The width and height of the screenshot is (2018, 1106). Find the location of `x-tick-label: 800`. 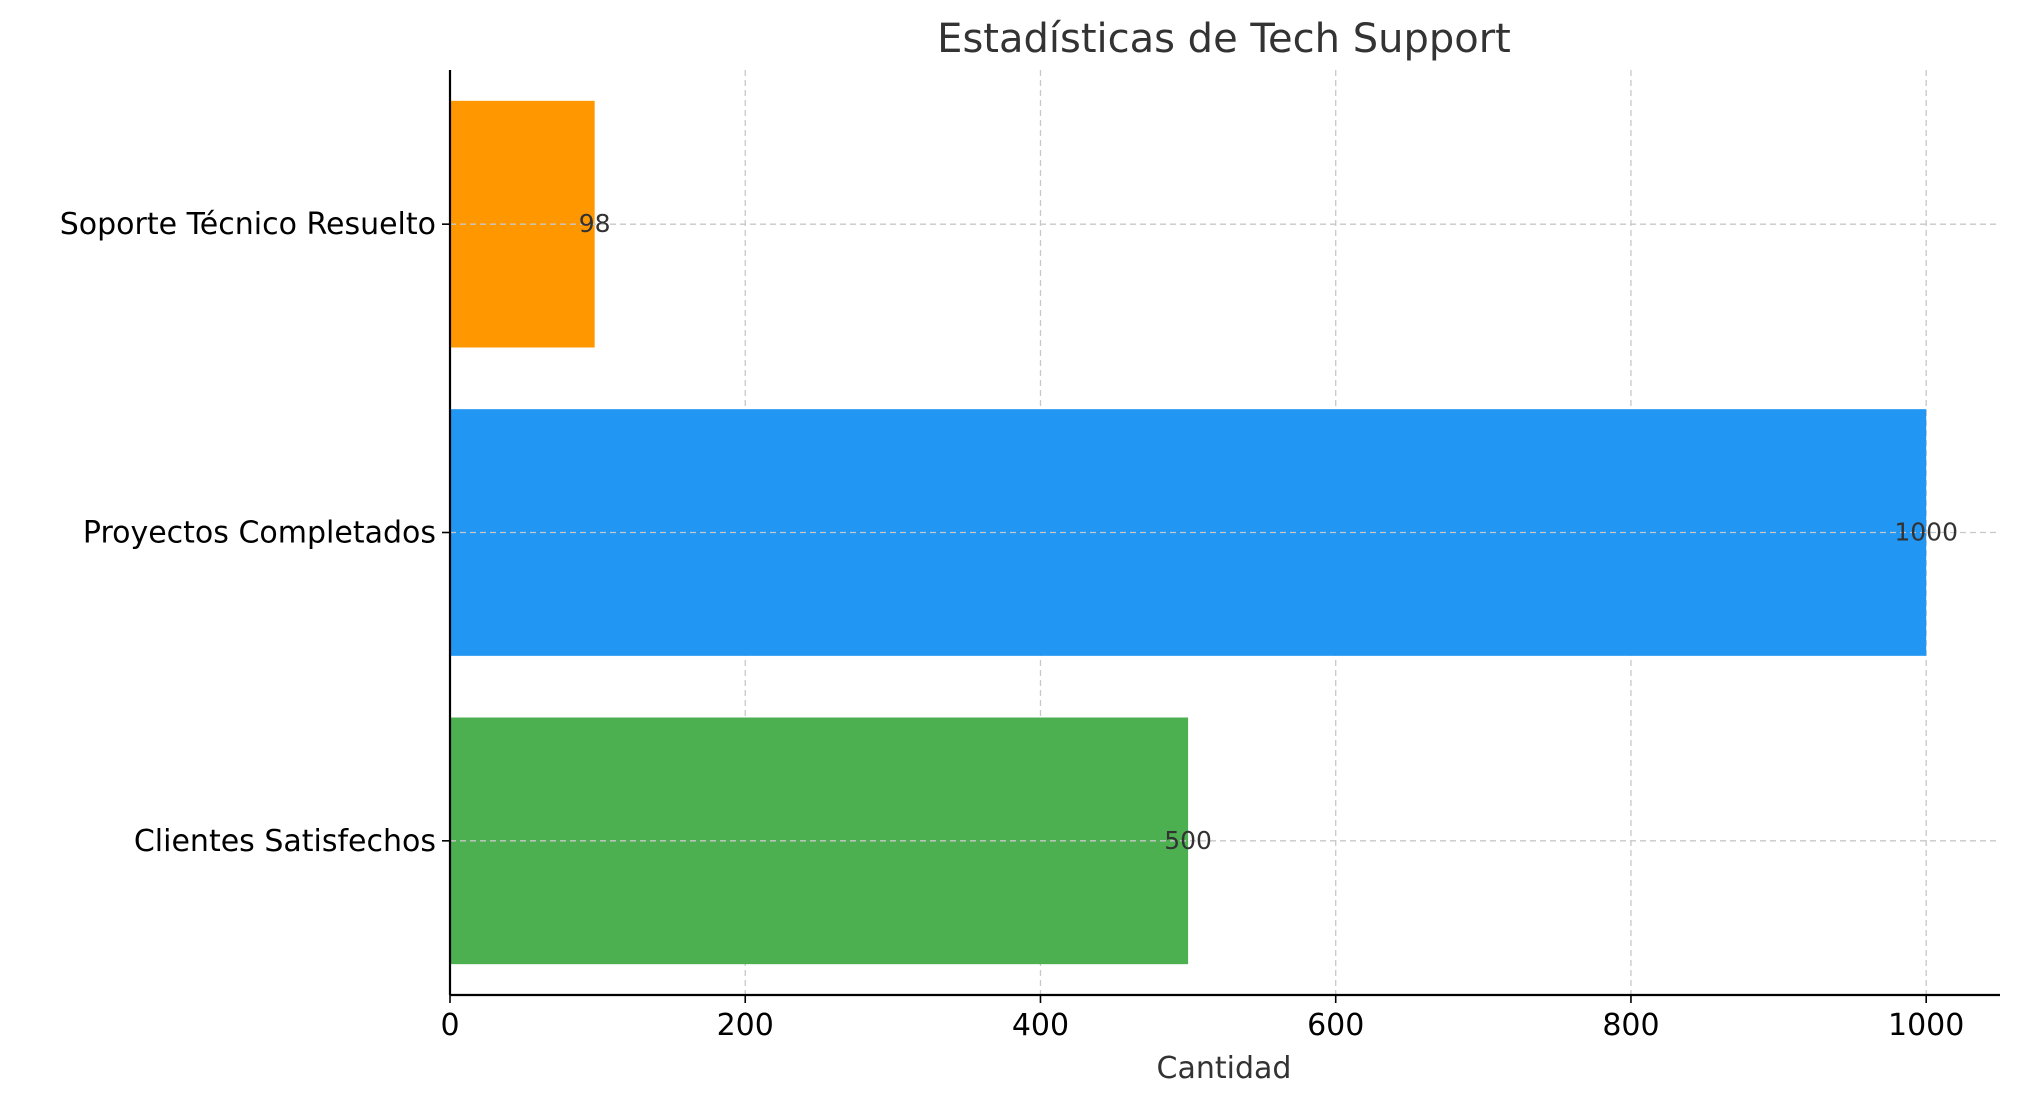

x-tick-label: 800 is located at coordinates (1630, 1025).